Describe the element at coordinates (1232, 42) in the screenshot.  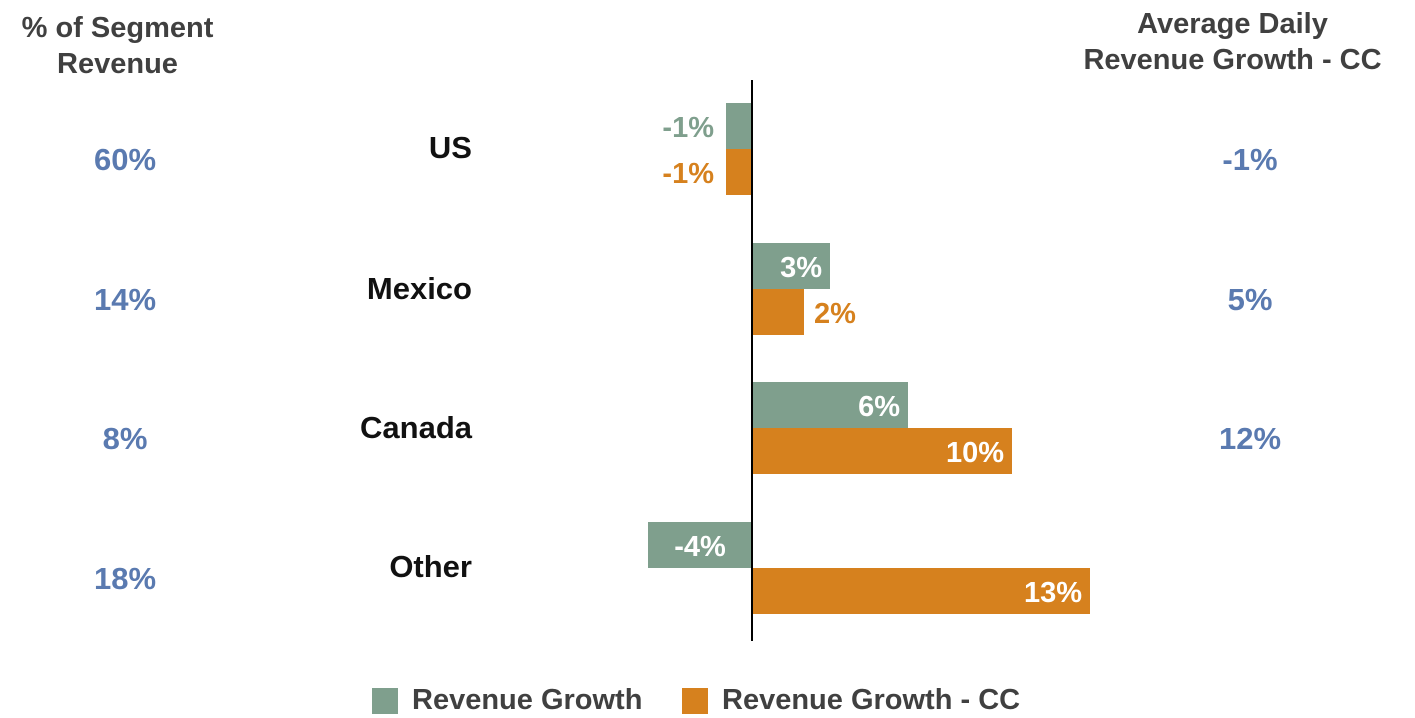
I see `avg-daily-revenue-growth-header: Average Daily Revenue Growth - CC` at that location.